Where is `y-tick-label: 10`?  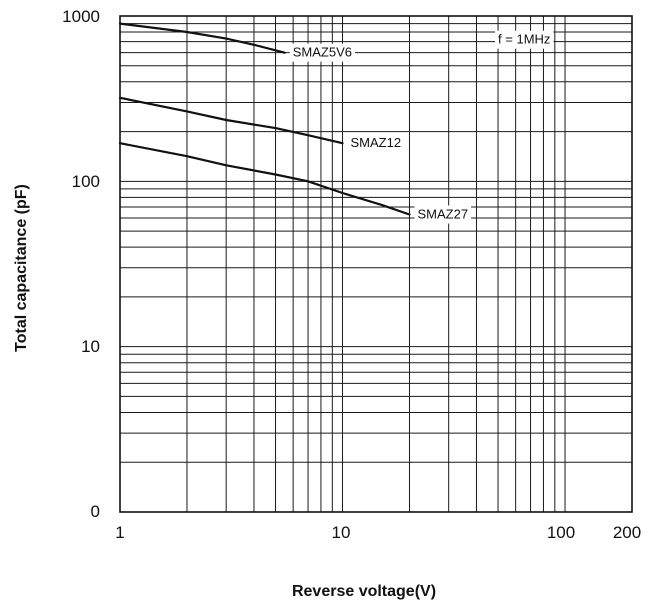 y-tick-label: 10 is located at coordinates (90, 346).